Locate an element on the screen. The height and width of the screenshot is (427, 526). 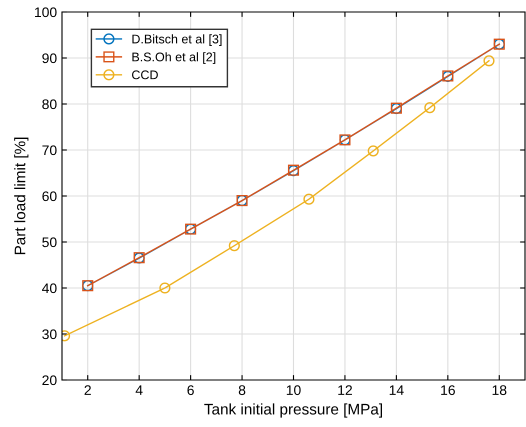
legend-label: D.Bitsch et al [3] is located at coordinates (177, 40).